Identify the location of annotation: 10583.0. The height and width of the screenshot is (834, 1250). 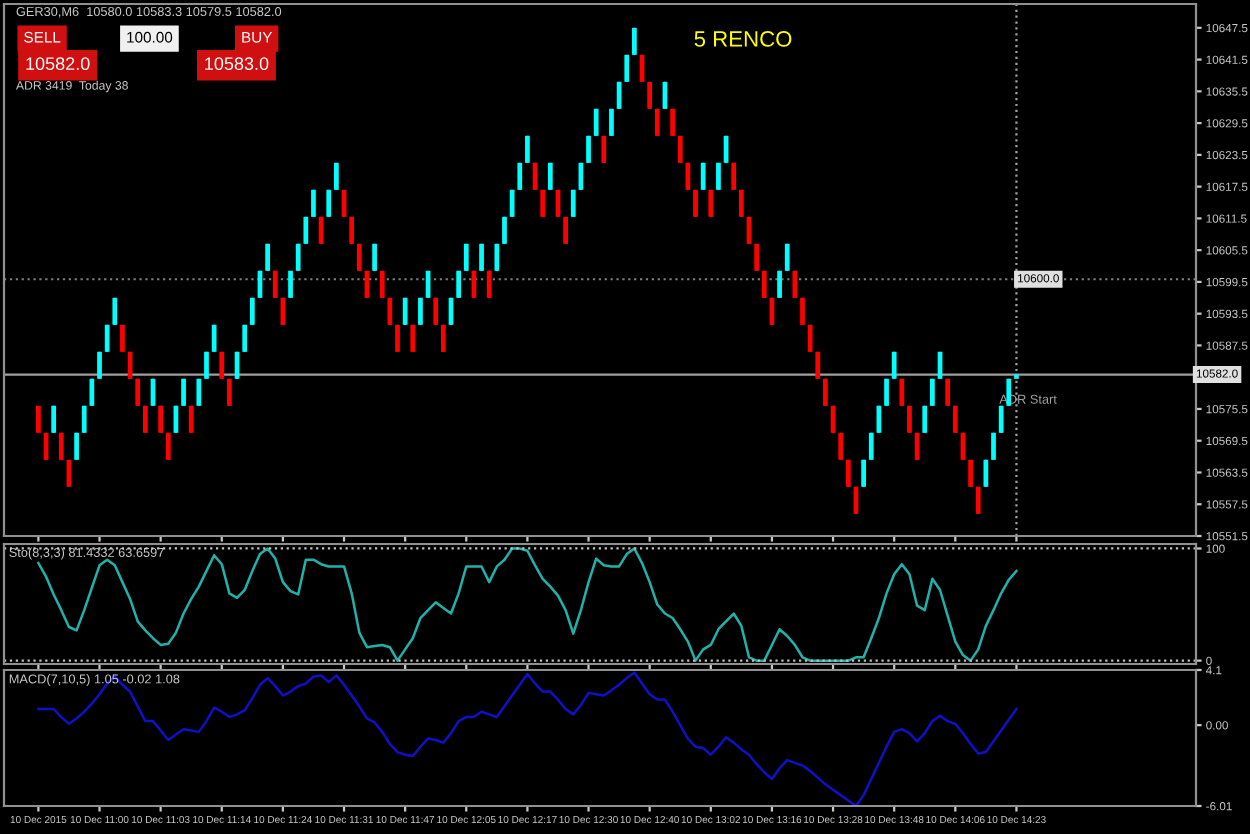
(237, 64).